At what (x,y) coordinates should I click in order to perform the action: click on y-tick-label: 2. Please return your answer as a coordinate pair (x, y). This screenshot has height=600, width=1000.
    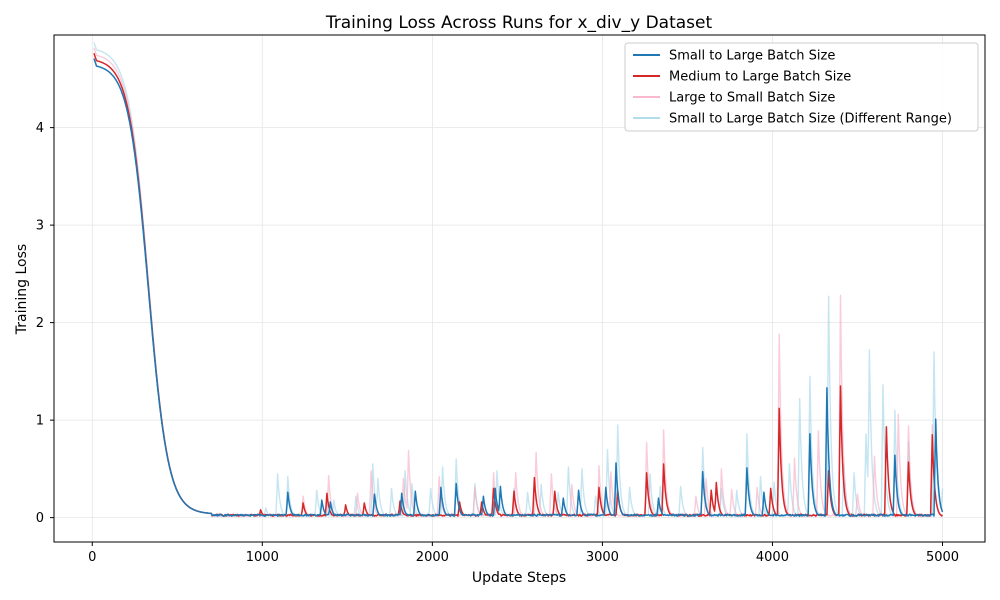
    Looking at the image, I should click on (40, 323).